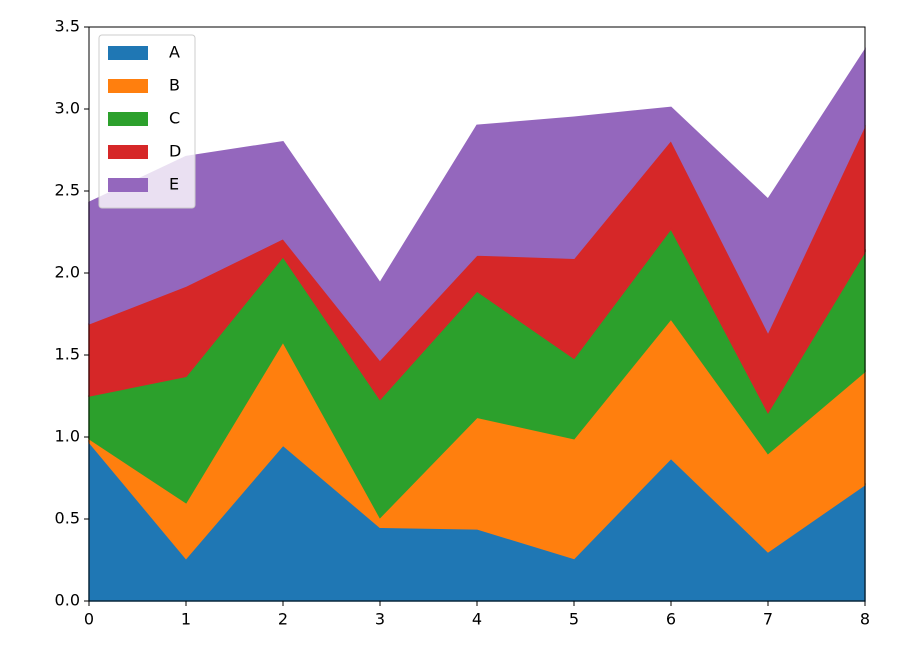 The image size is (900, 657). Describe the element at coordinates (865, 619) in the screenshot. I see `x-tick-label: 8` at that location.